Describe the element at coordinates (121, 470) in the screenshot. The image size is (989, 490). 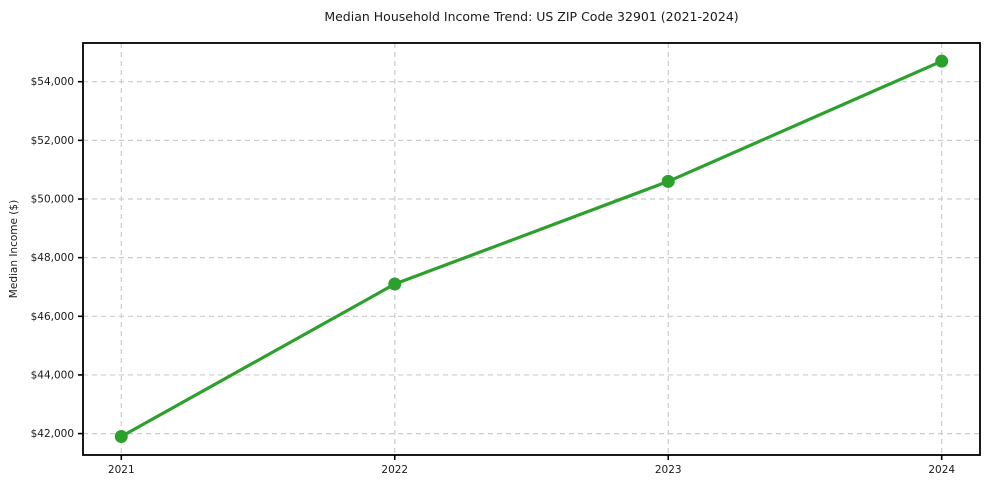
I see `x-tick-label: 2021` at that location.